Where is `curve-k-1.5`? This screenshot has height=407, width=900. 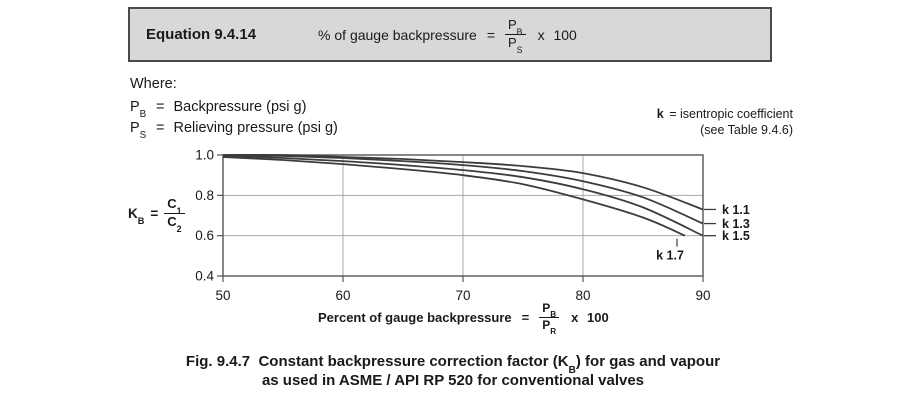
curve-k-1.5 is located at coordinates (463, 196).